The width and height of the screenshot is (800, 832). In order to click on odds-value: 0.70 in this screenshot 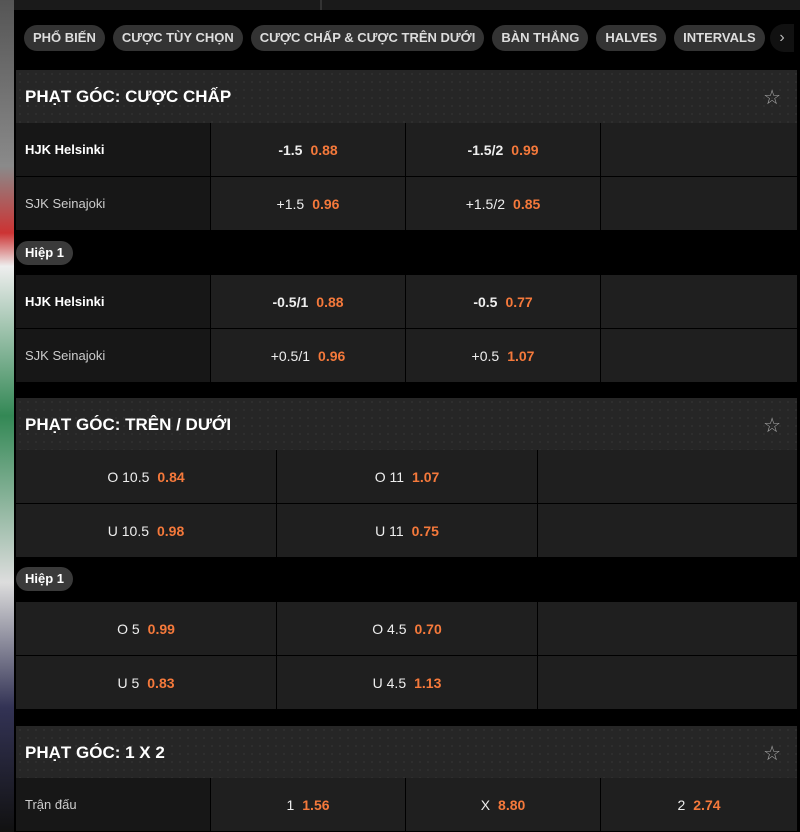, I will do `click(428, 628)`.